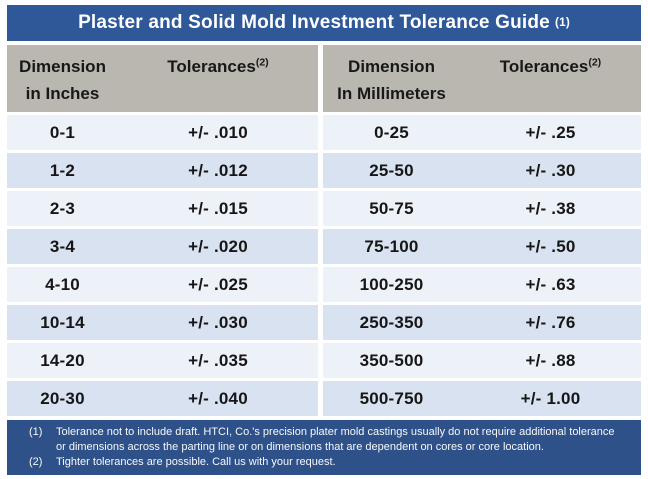  What do you see at coordinates (62, 208) in the screenshot?
I see `cell-inches-range: 2-3` at bounding box center [62, 208].